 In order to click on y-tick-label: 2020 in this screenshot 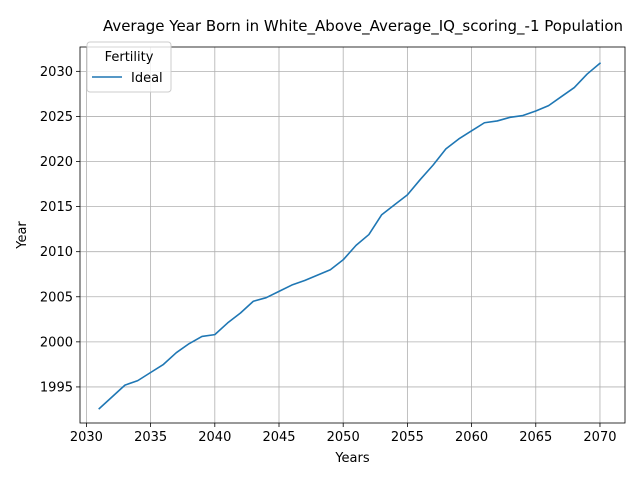, I will do `click(56, 162)`.